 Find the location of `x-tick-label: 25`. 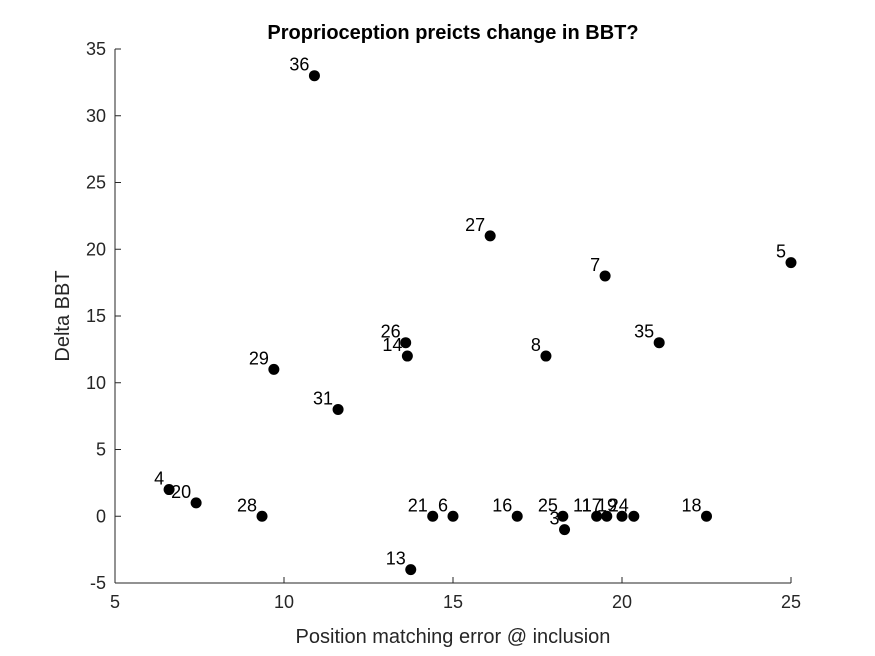

x-tick-label: 25 is located at coordinates (791, 602).